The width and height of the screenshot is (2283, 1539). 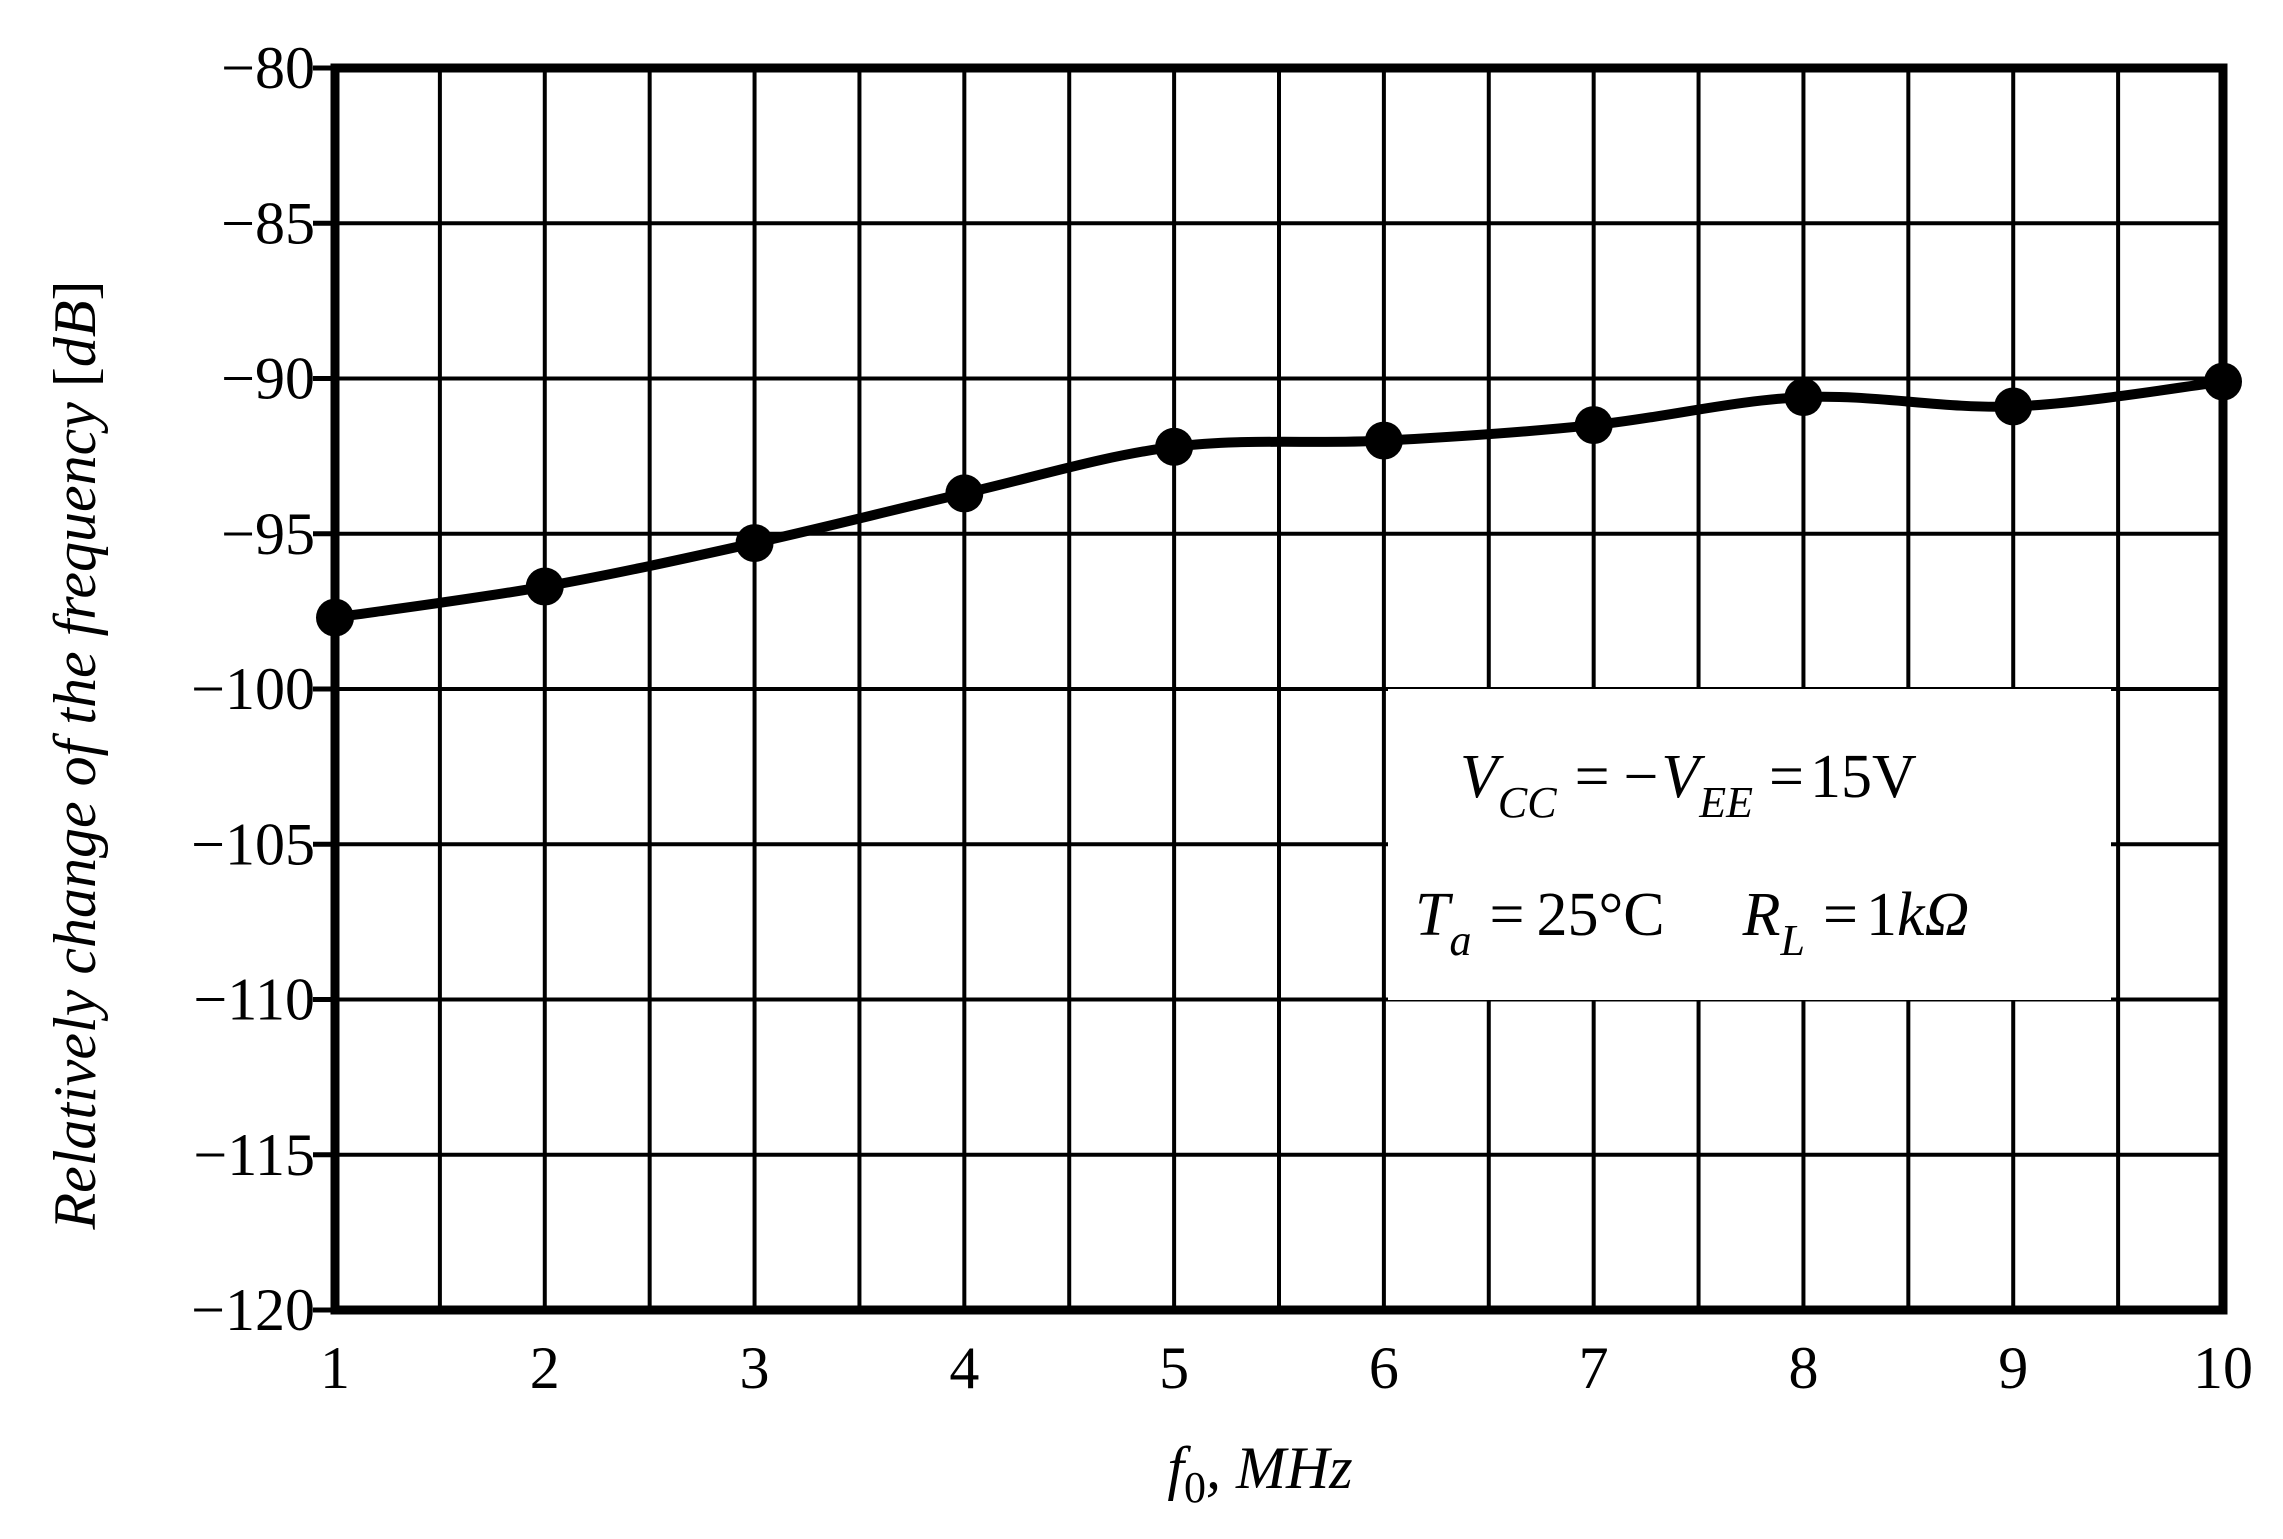 I want to click on y-axis-title-bracket-close: ], so click(x=75, y=290).